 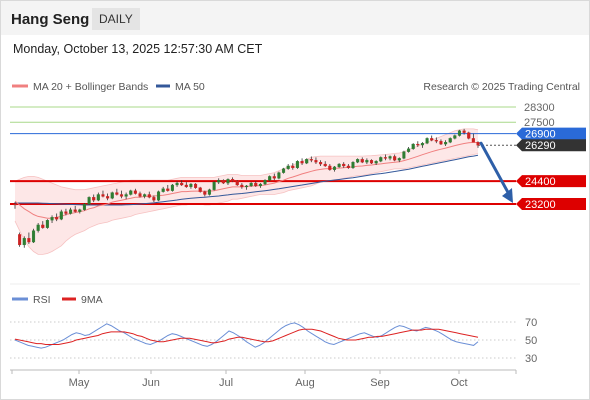 What do you see at coordinates (551, 204) in the screenshot?
I see `support-tag-2: 23200` at bounding box center [551, 204].